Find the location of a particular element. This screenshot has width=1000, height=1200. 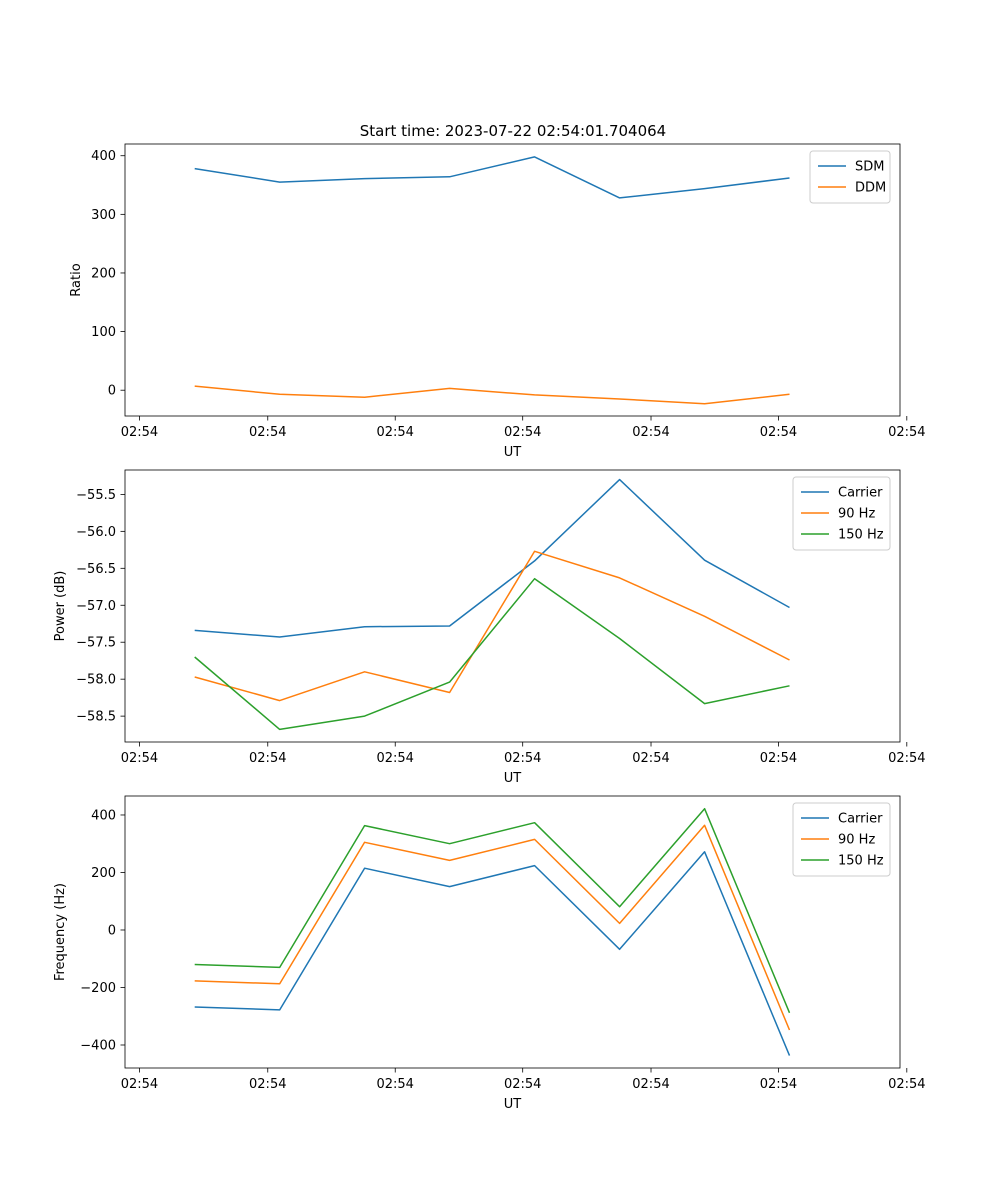

power-legend-label: 90 Hz is located at coordinates (856, 514).